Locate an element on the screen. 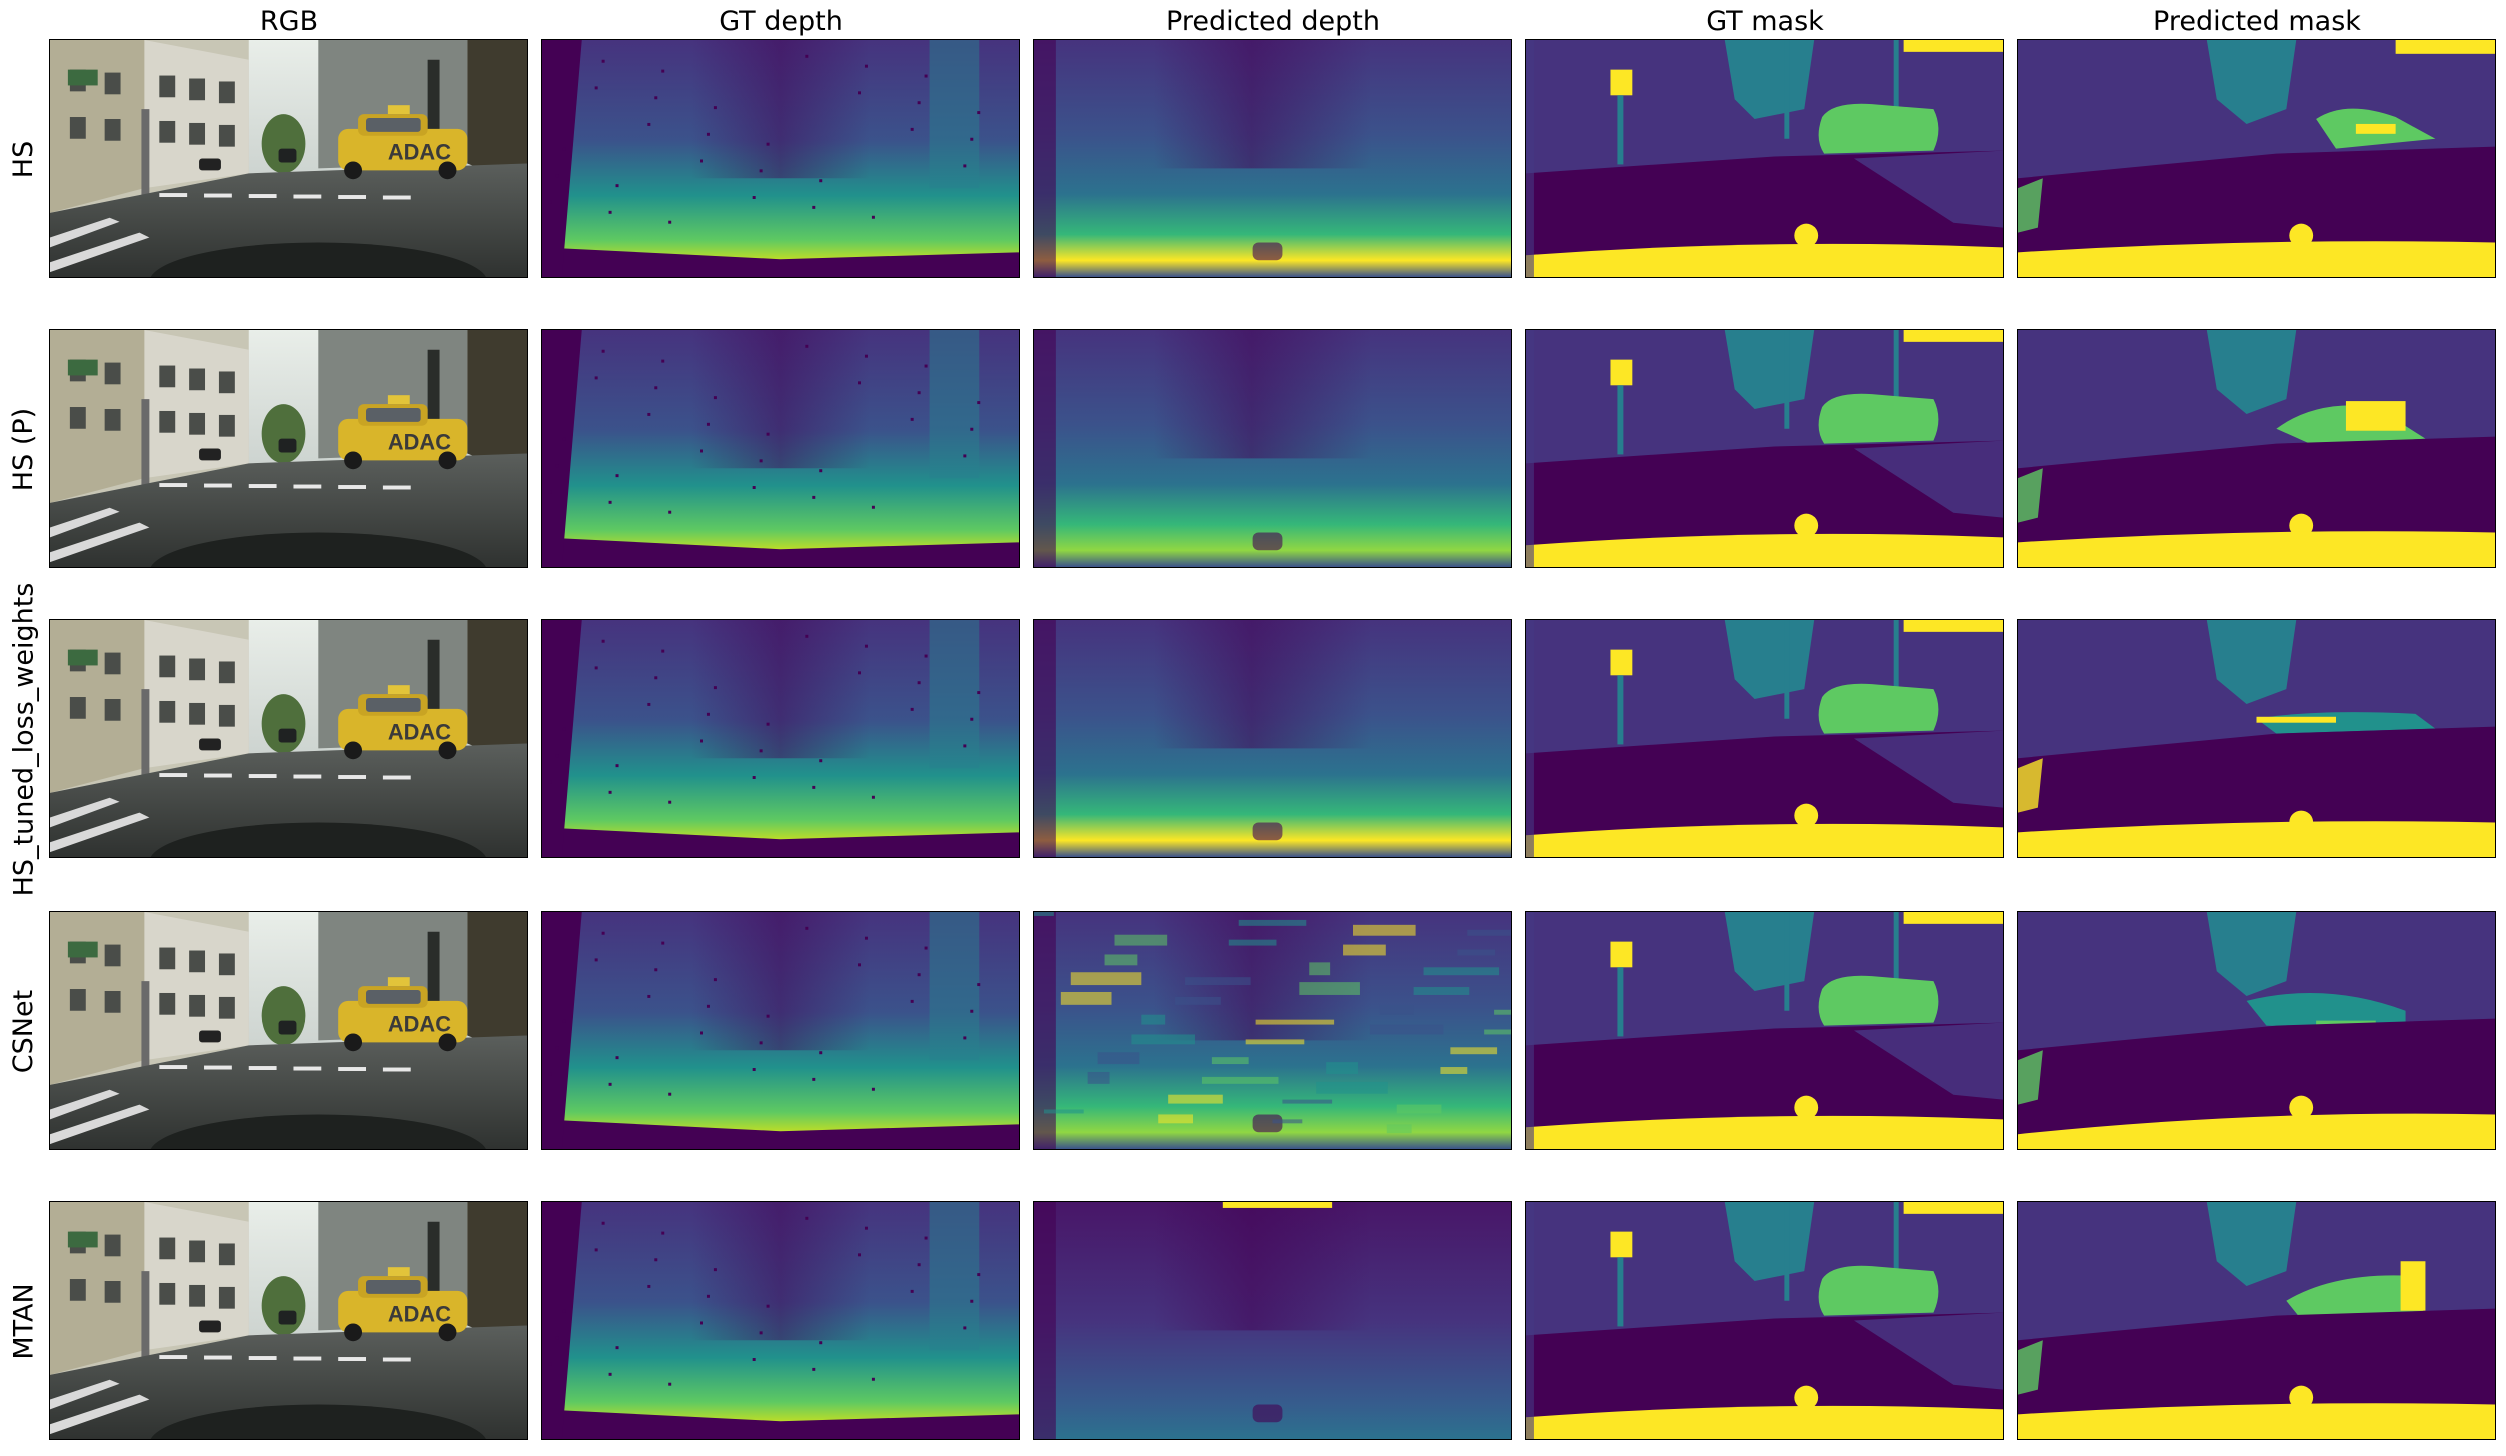  row-label-hs-tuned-loss-weights: HS_tuned_loss_weights is located at coordinates (24, 739).